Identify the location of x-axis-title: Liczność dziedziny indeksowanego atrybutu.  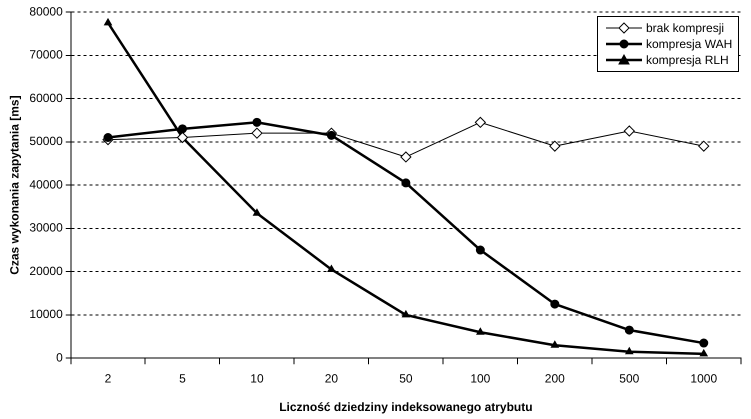
(406, 407).